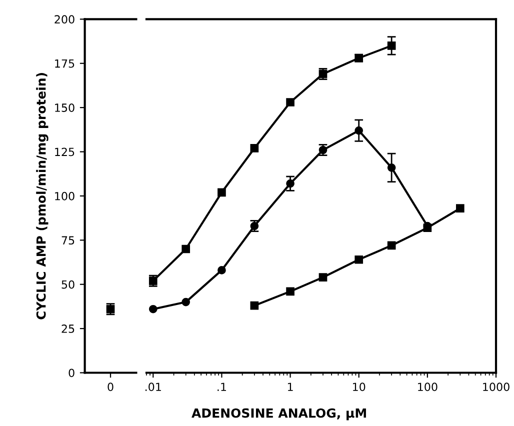 This screenshot has width=514, height=426. What do you see at coordinates (428, 387) in the screenshot?
I see `x-tick-label: 100` at bounding box center [428, 387].